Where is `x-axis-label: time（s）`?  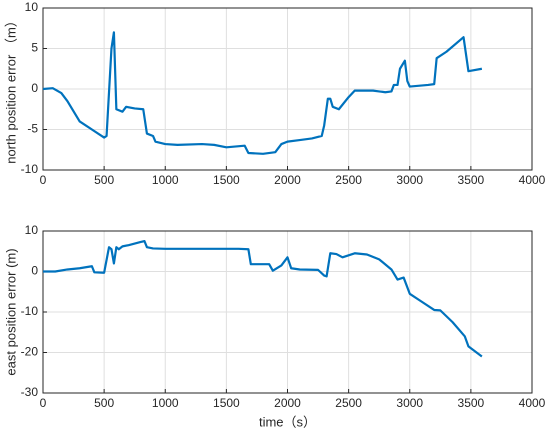 x-axis-label: time（s） is located at coordinates (287, 421).